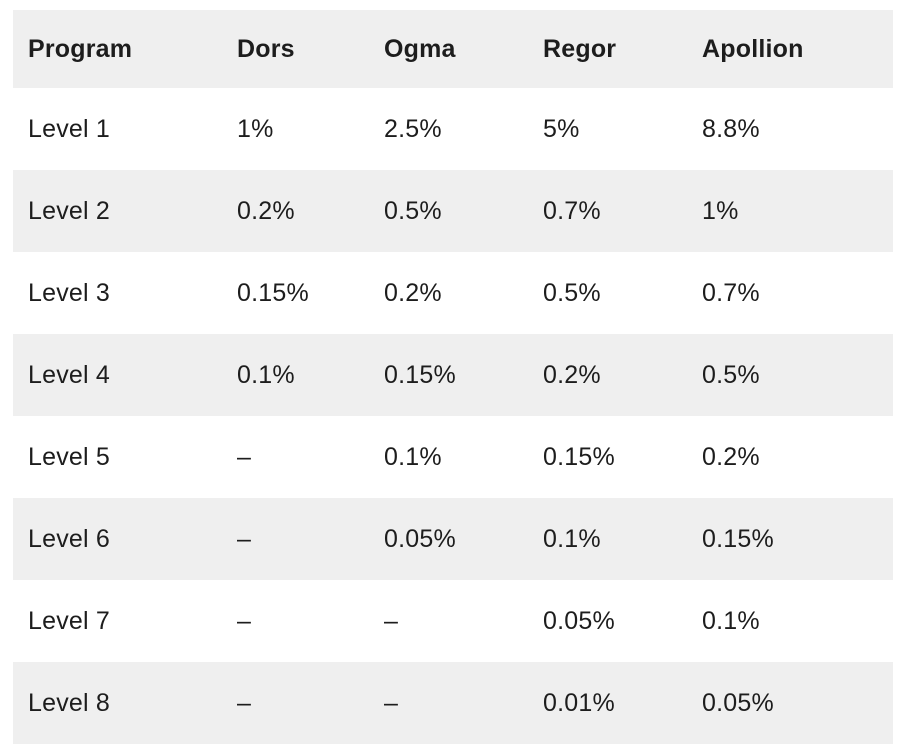 This screenshot has width=914, height=752. What do you see at coordinates (69, 128) in the screenshot?
I see `row-label: Level 1` at bounding box center [69, 128].